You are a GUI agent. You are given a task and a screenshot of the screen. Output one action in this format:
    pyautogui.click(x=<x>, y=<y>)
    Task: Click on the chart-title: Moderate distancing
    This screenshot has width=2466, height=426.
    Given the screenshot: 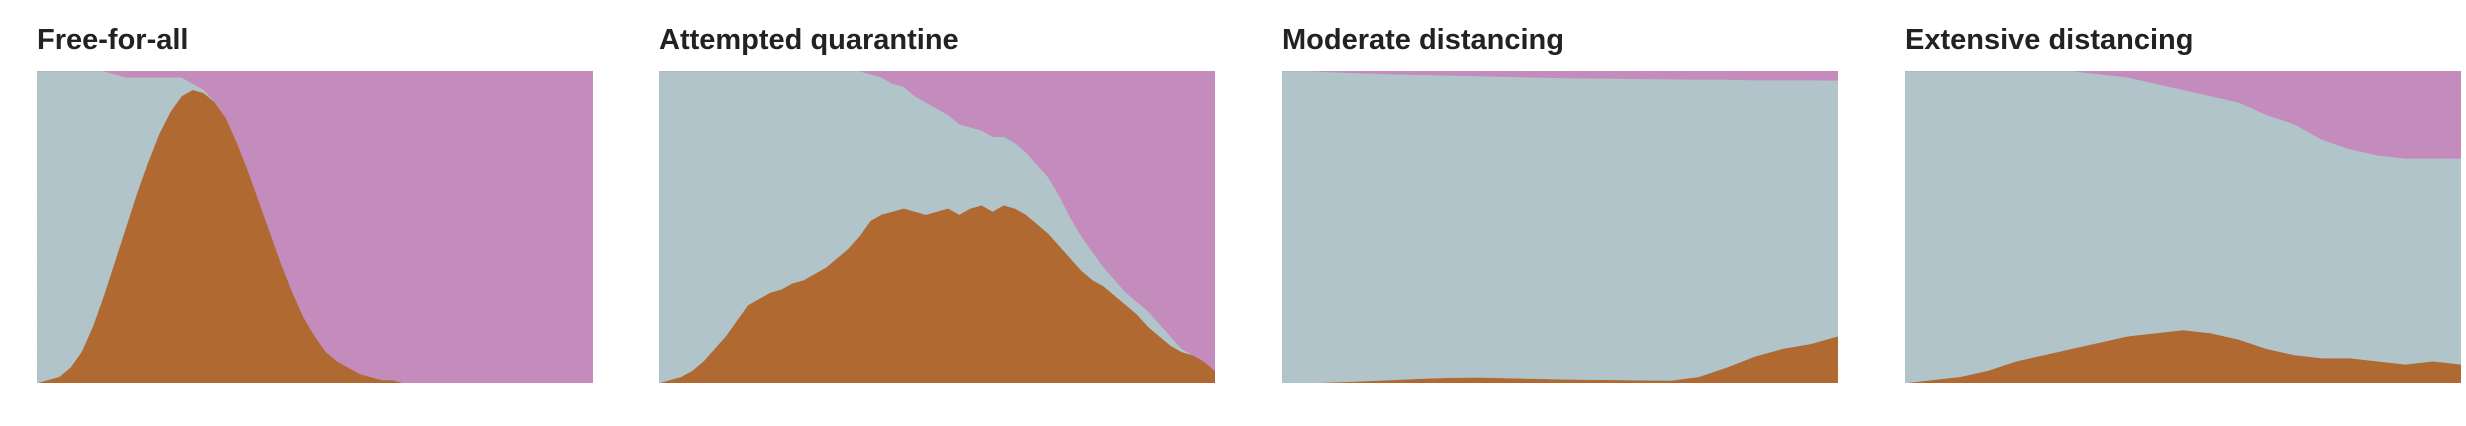 What is the action you would take?
    pyautogui.click(x=1423, y=40)
    